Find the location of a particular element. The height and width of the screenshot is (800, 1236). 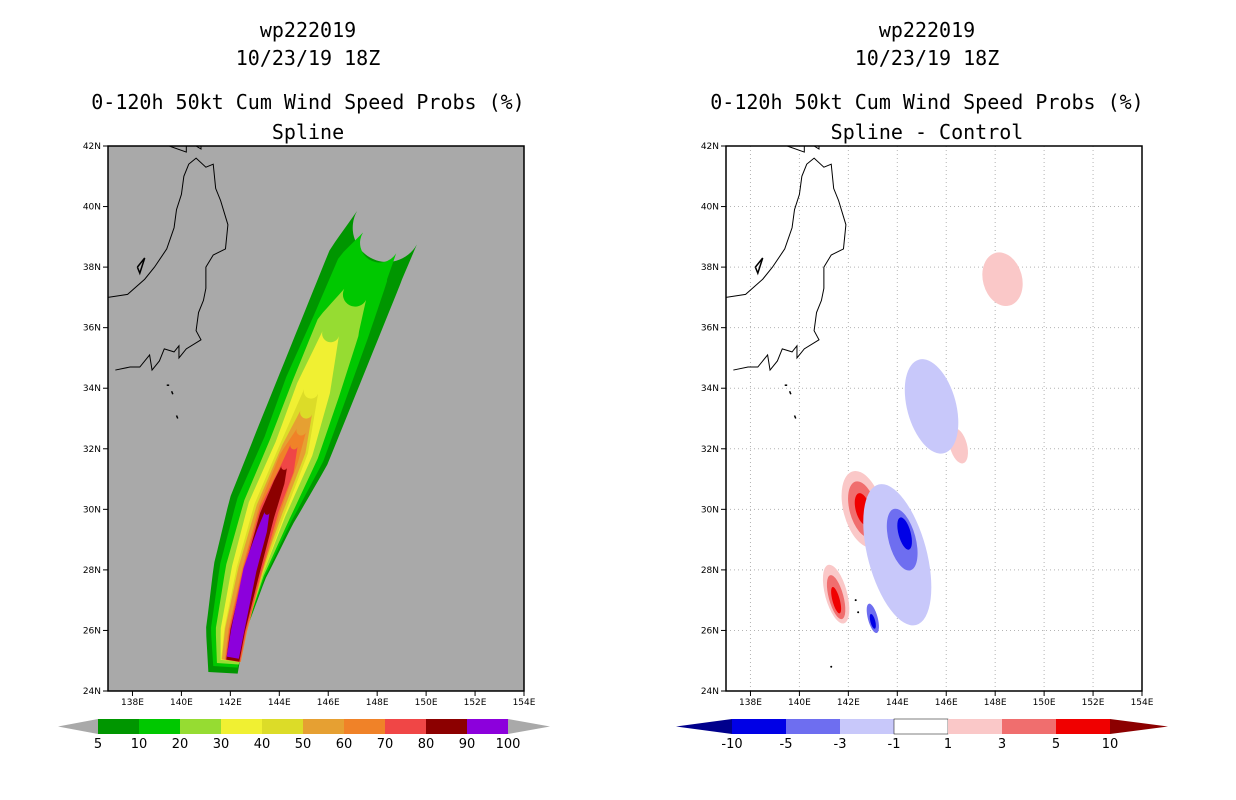

colorbar-label: 90 is located at coordinates (467, 744).